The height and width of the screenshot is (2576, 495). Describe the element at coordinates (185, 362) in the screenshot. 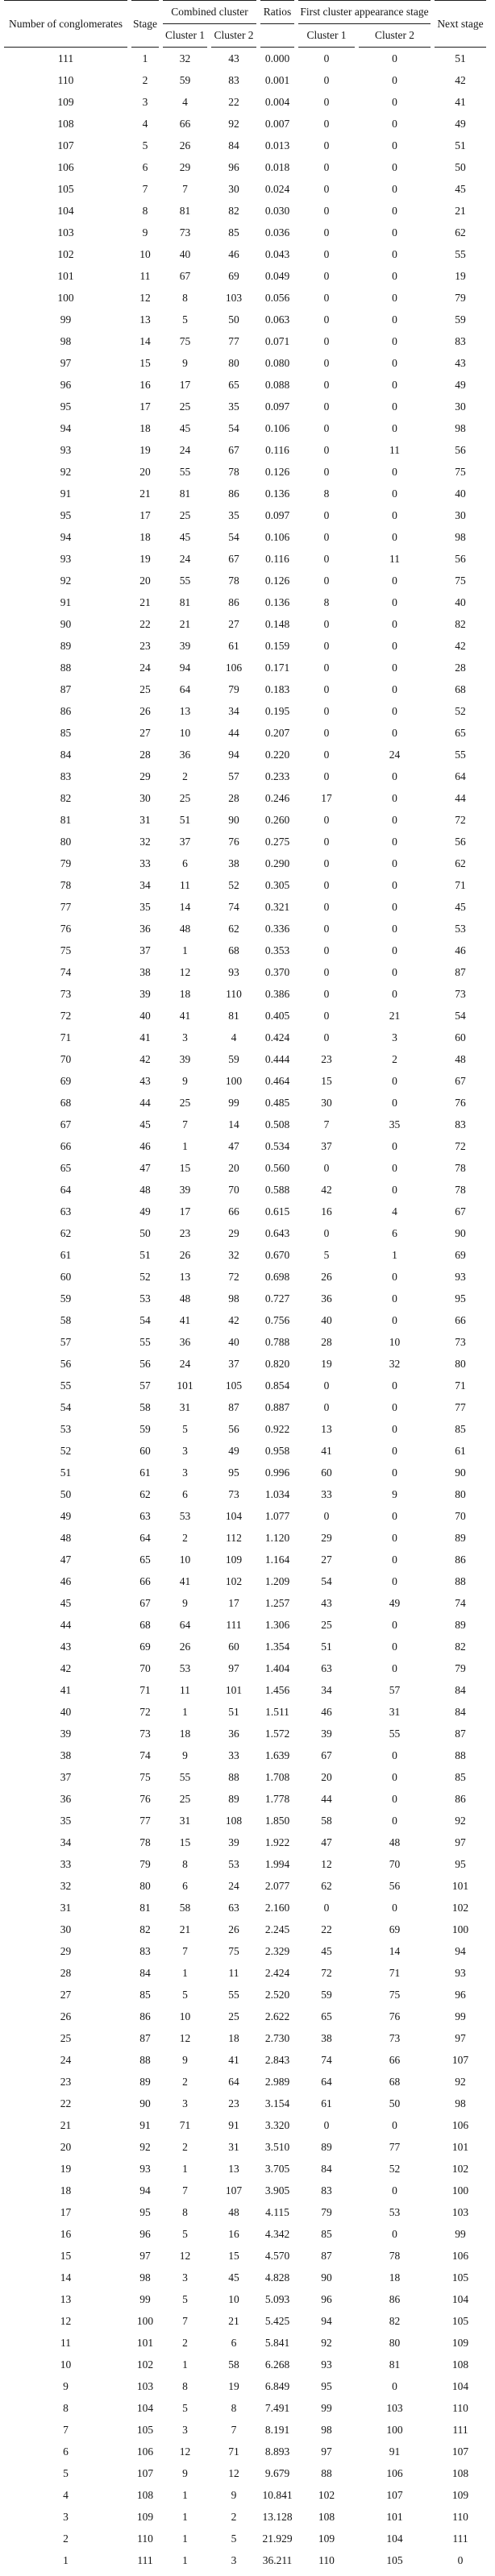

I see `cell: 9` at that location.